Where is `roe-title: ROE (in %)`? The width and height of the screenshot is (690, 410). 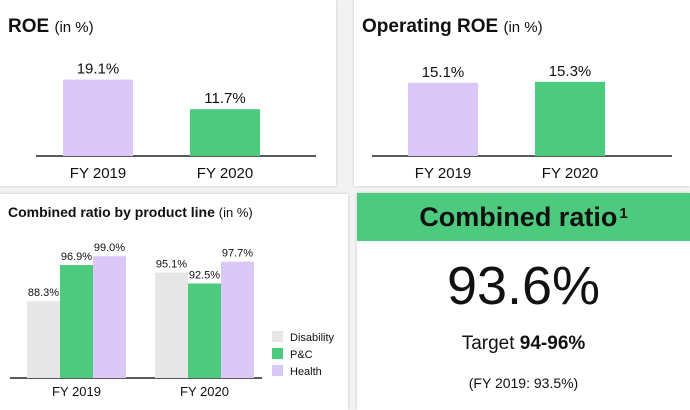 roe-title: ROE (in %) is located at coordinates (51, 26).